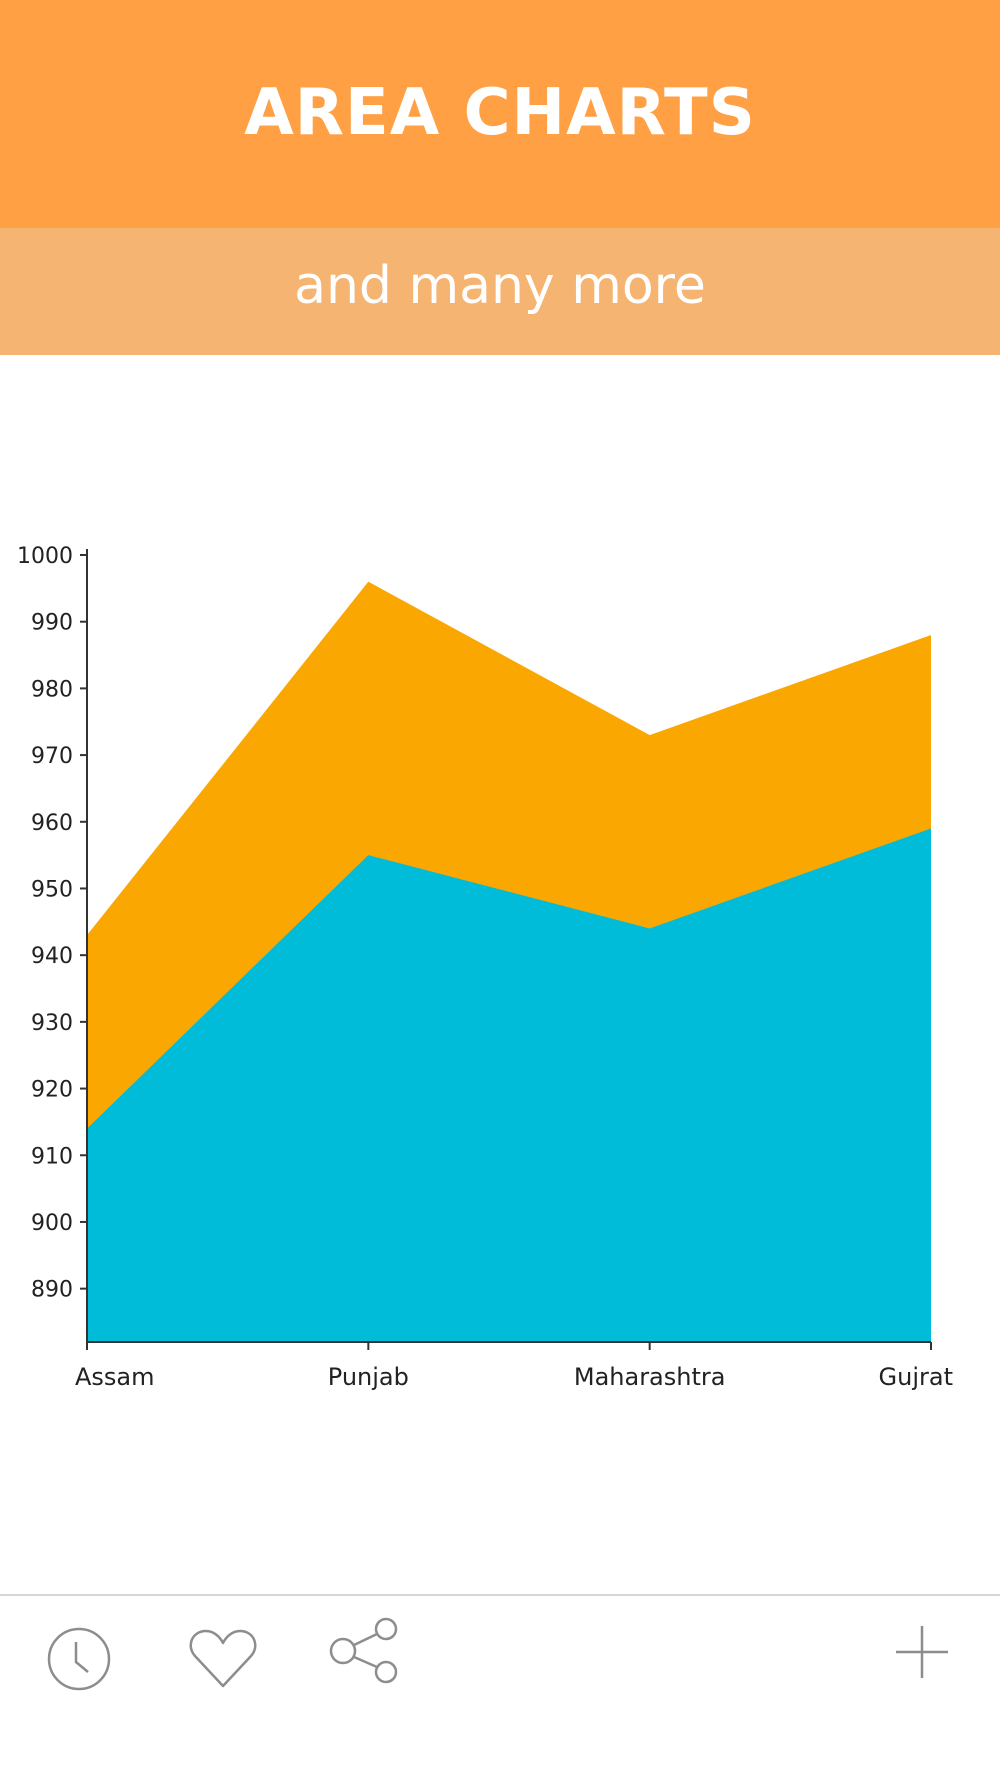 This screenshot has width=1000, height=1780. I want to click on x-tick-label: Gujrat, so click(916, 1377).